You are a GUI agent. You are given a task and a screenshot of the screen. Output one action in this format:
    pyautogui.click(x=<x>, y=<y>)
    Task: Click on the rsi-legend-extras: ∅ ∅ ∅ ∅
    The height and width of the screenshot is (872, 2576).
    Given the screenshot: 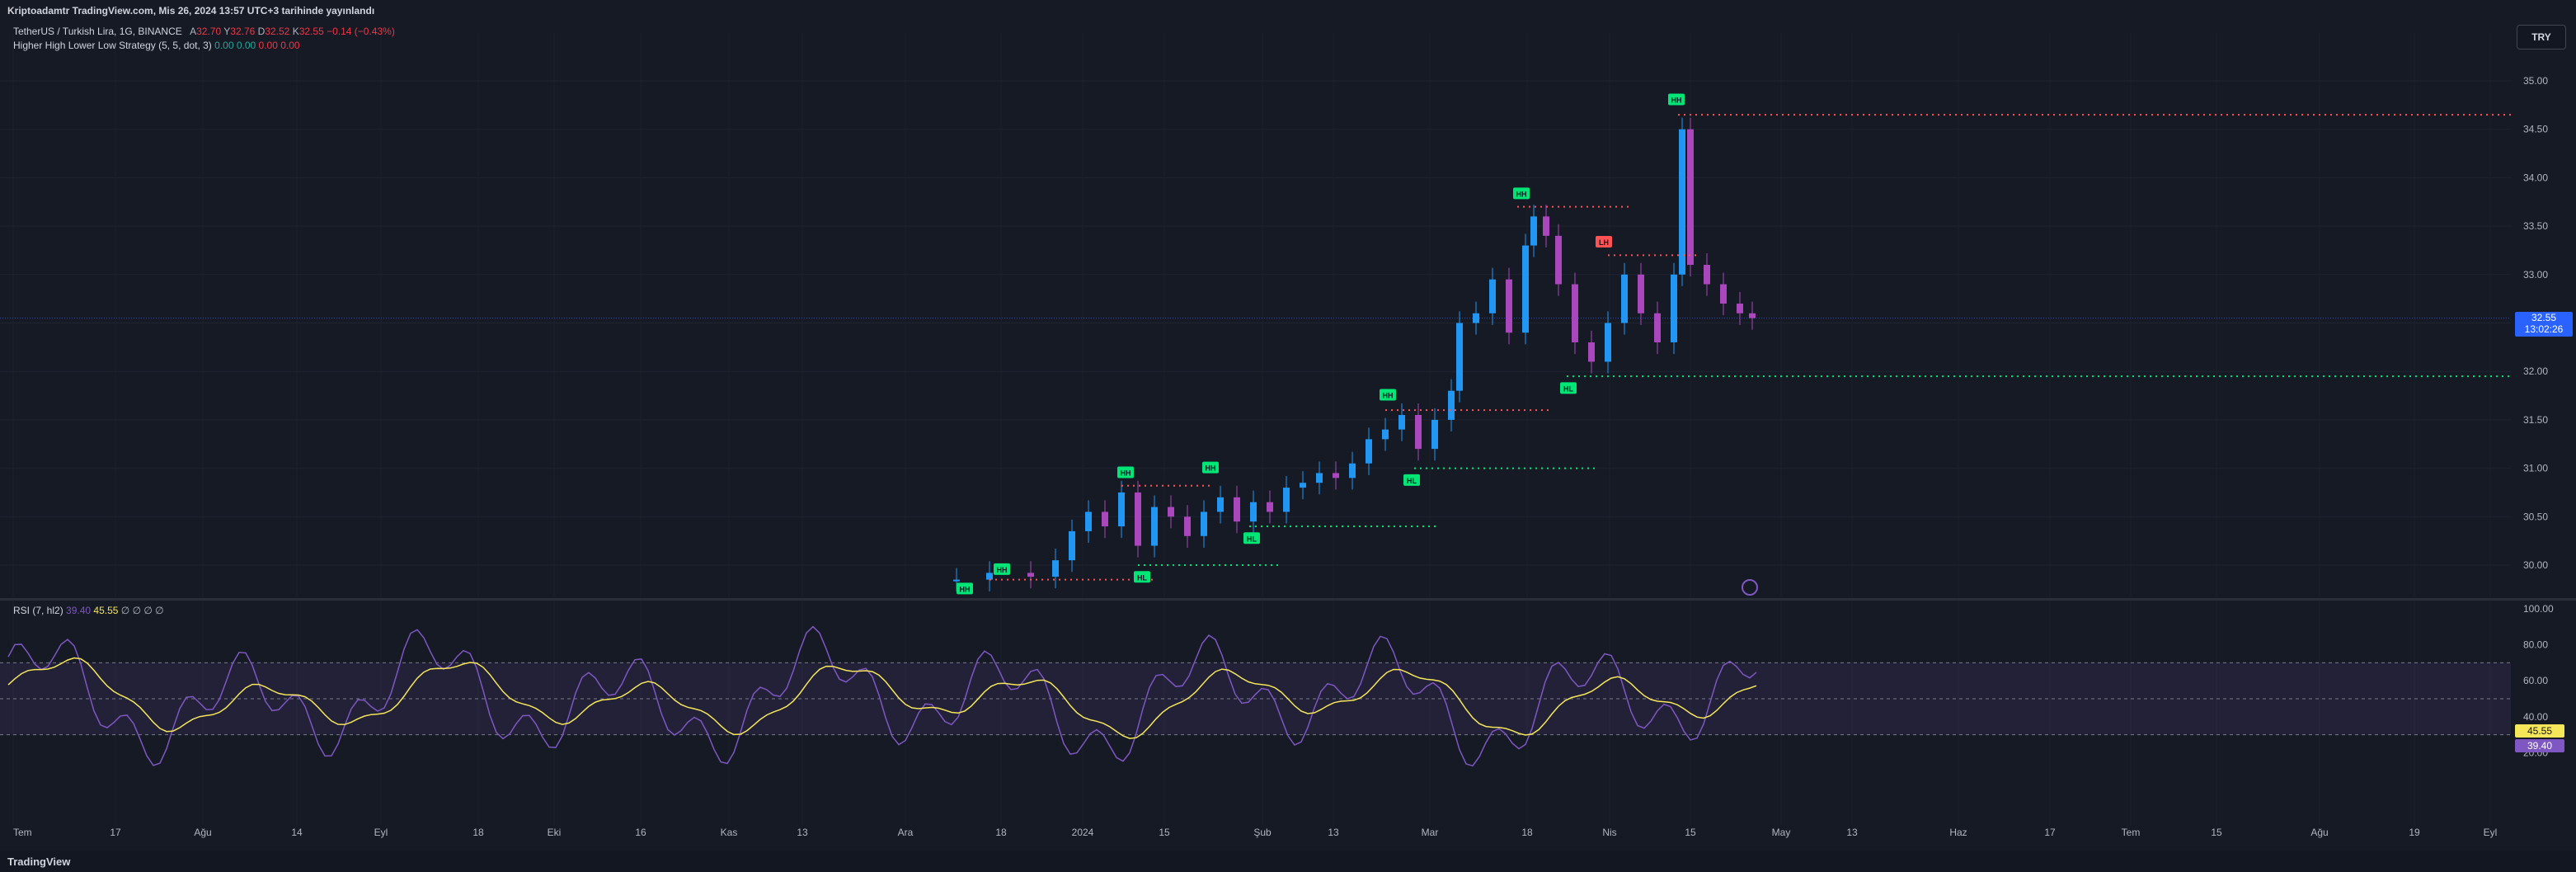 What is the action you would take?
    pyautogui.click(x=142, y=610)
    